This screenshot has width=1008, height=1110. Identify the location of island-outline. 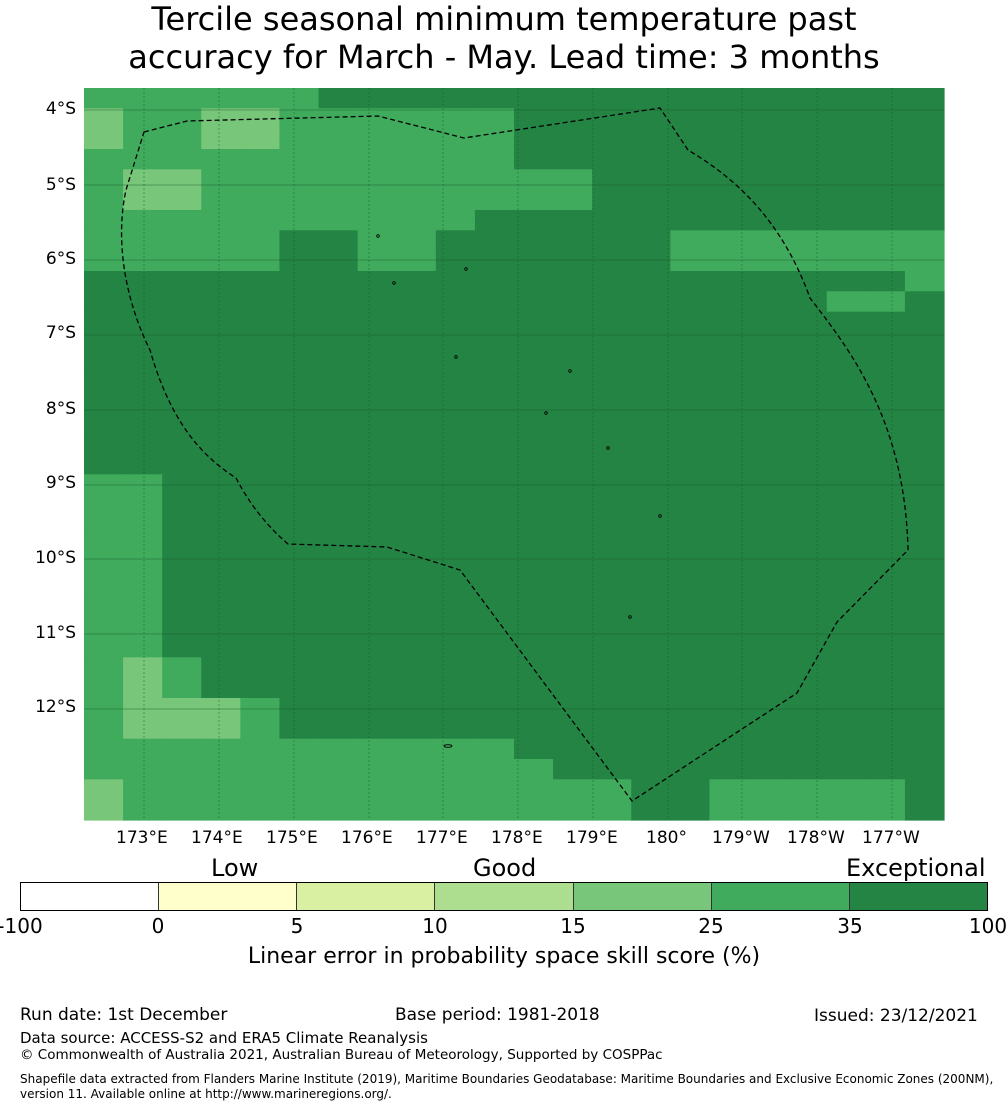
(660, 516).